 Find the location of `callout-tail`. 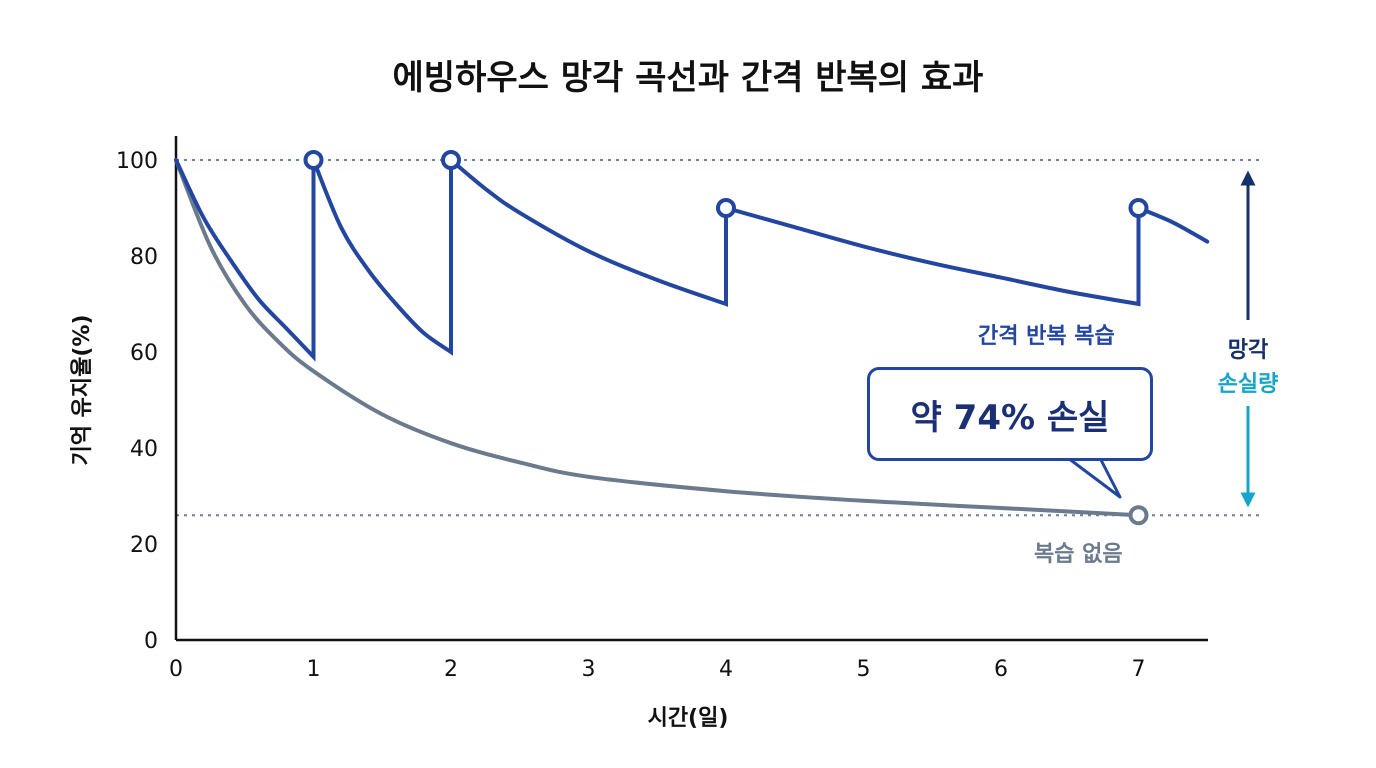

callout-tail is located at coordinates (1094, 477).